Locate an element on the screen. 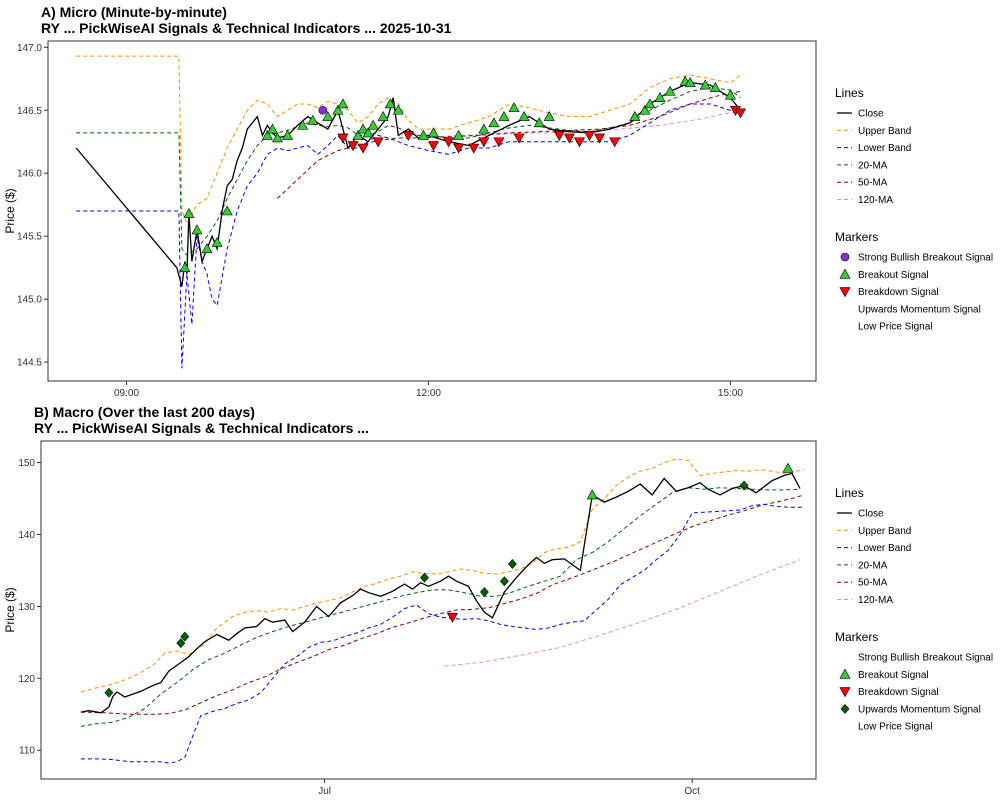  series-line-50-ma is located at coordinates (509, 144).